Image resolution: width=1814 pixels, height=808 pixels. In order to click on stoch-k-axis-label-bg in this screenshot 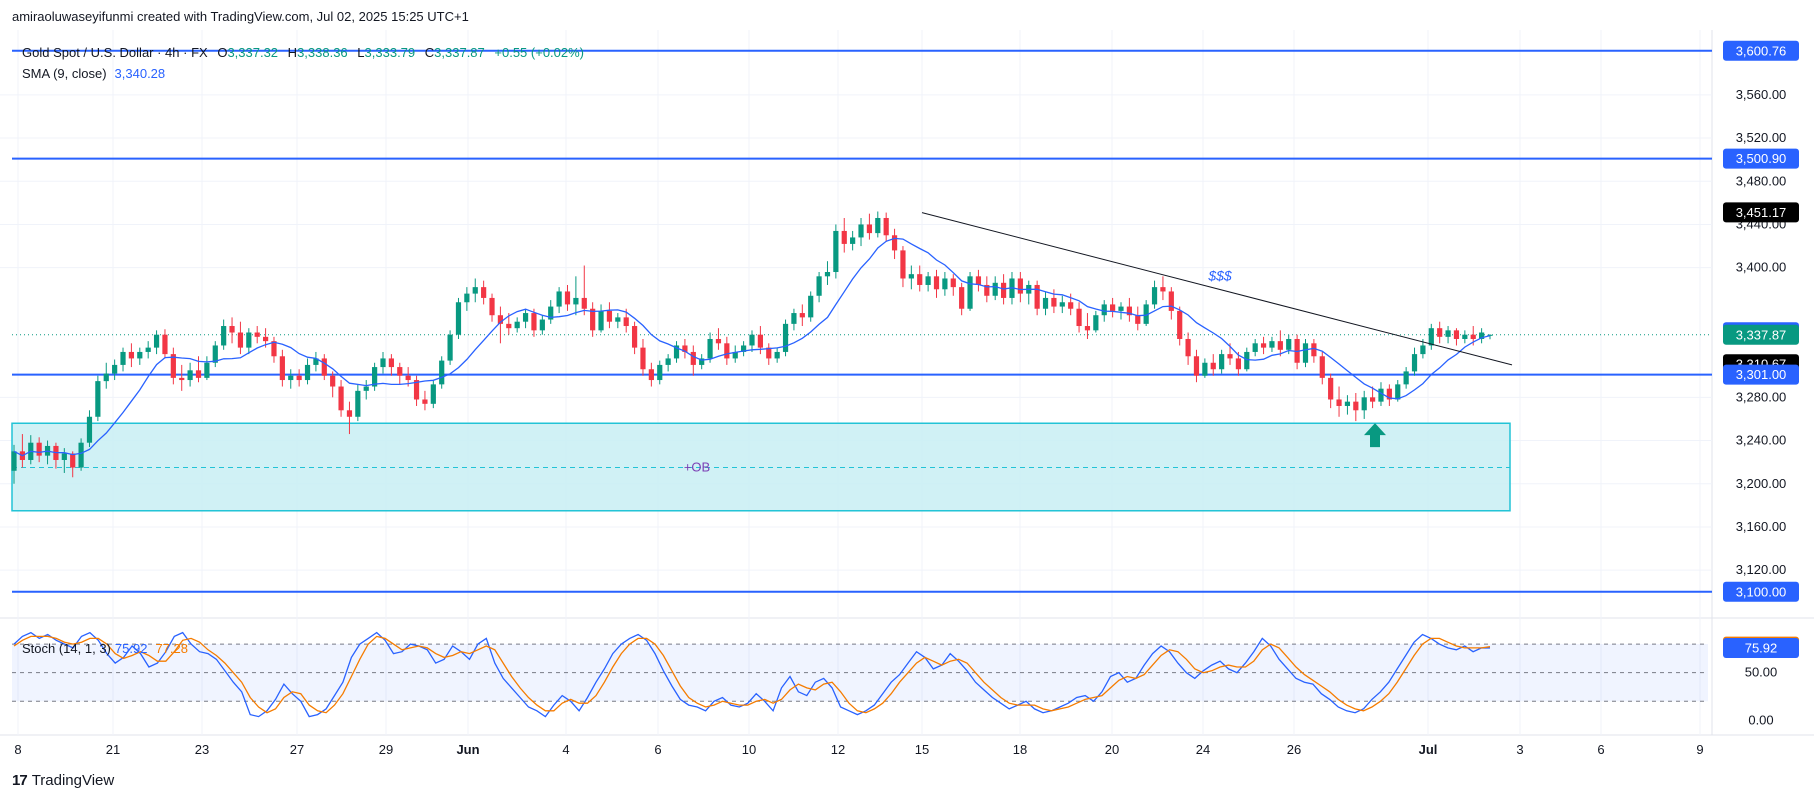, I will do `click(1761, 647)`.